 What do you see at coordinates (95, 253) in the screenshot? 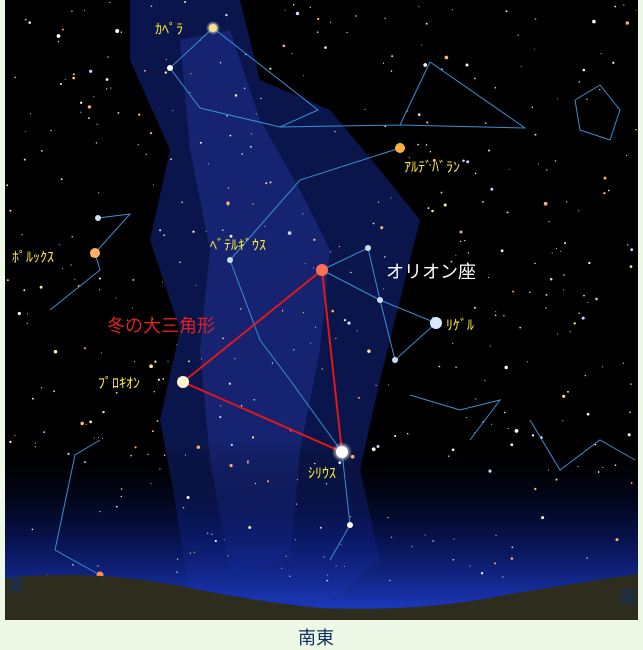
I see `pollux-star` at bounding box center [95, 253].